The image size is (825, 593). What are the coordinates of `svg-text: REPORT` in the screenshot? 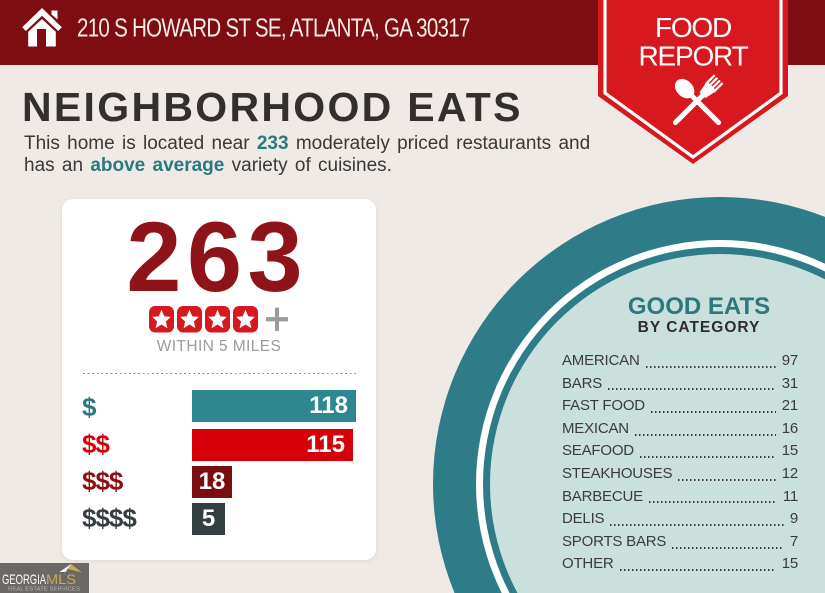 It's located at (694, 56).